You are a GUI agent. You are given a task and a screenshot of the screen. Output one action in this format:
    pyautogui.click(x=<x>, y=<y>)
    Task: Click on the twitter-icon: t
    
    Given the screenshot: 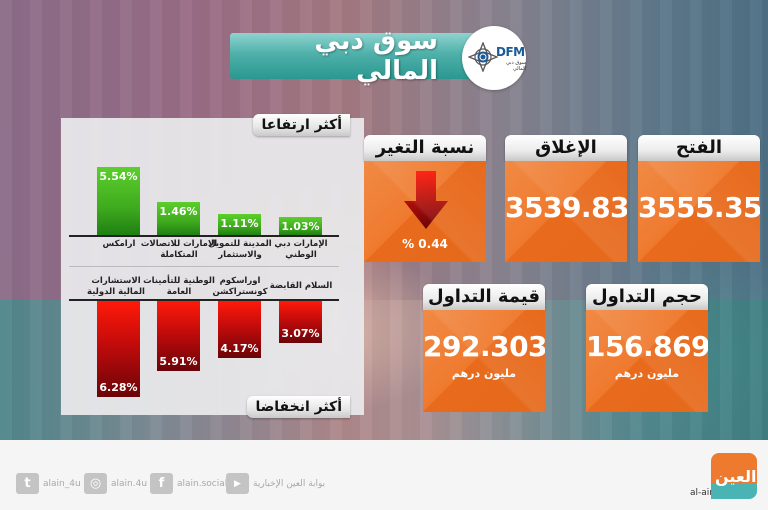 What is the action you would take?
    pyautogui.click(x=27, y=483)
    